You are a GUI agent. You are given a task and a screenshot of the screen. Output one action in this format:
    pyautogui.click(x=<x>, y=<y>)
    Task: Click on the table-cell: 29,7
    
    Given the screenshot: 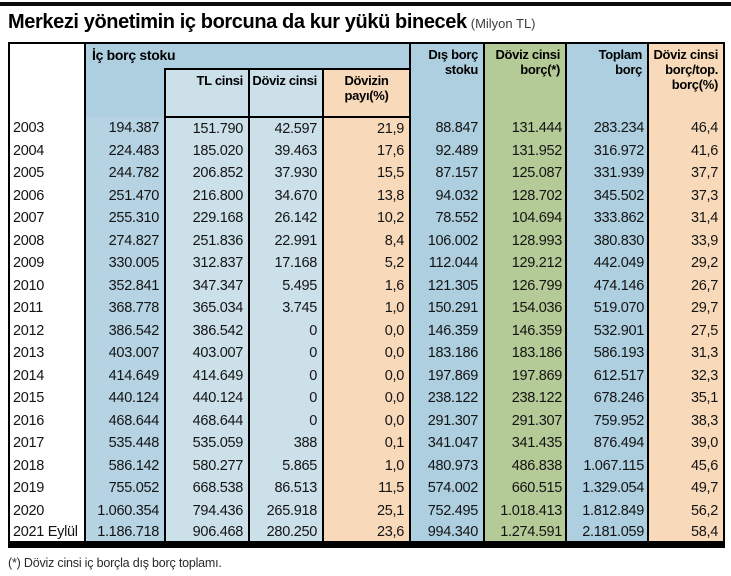 What is the action you would take?
    pyautogui.click(x=686, y=308)
    